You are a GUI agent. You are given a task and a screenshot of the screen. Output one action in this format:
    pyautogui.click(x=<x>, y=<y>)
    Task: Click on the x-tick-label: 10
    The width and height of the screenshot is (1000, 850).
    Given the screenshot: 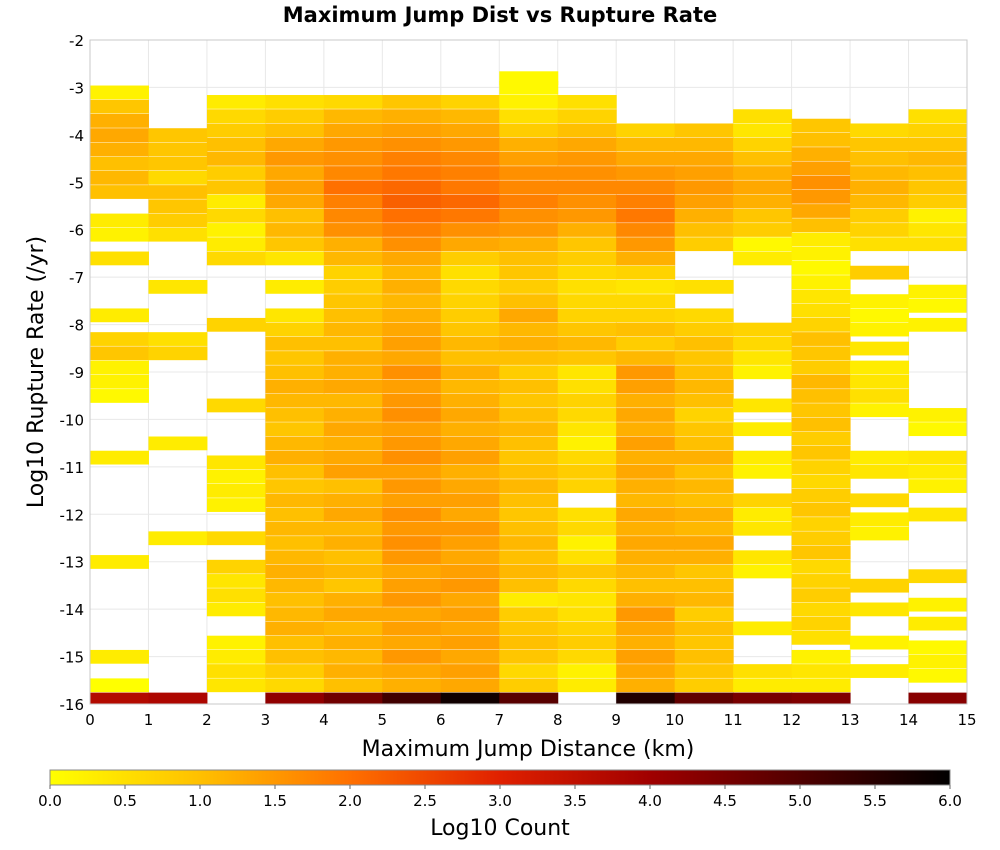 What is the action you would take?
    pyautogui.click(x=674, y=720)
    